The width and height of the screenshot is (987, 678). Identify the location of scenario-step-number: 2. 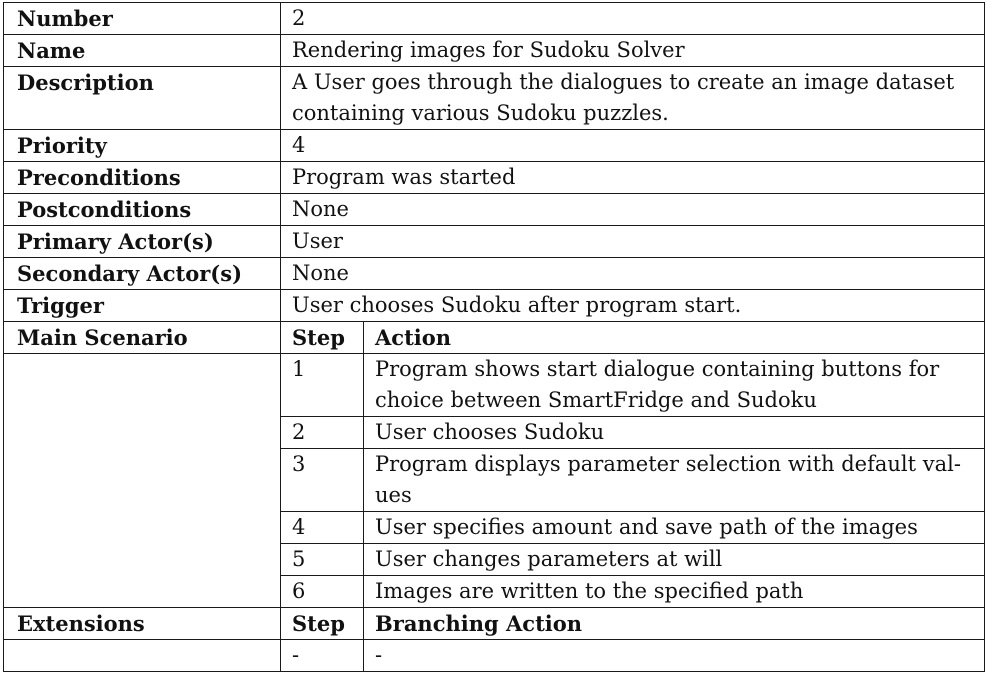
(322, 432).